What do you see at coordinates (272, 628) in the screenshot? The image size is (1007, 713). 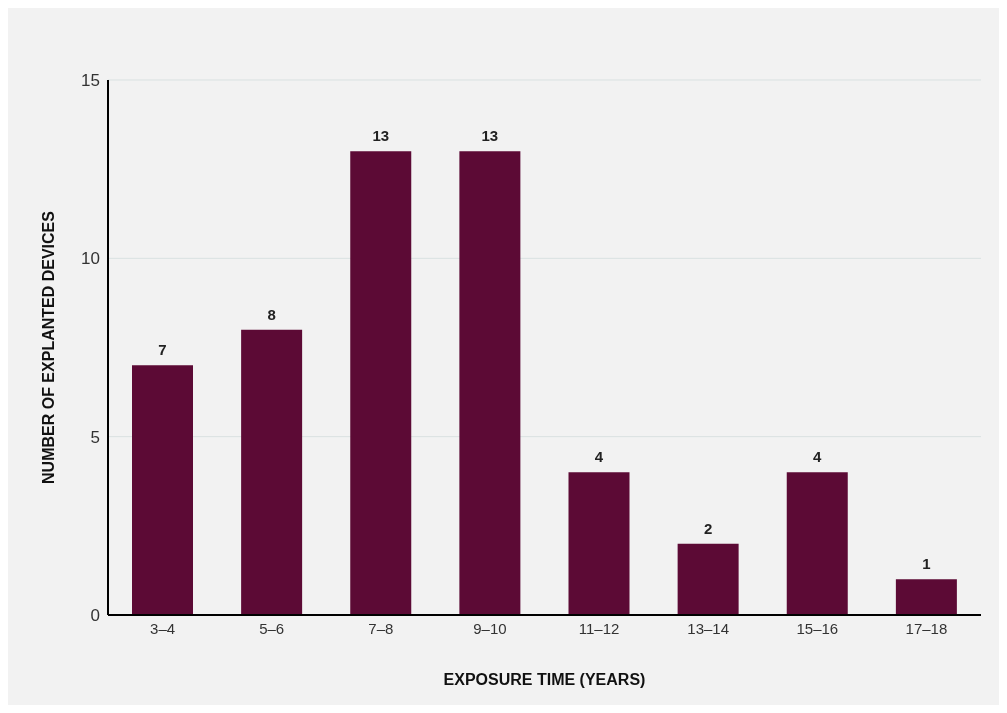 I see `x-tick-label: 5–6` at bounding box center [272, 628].